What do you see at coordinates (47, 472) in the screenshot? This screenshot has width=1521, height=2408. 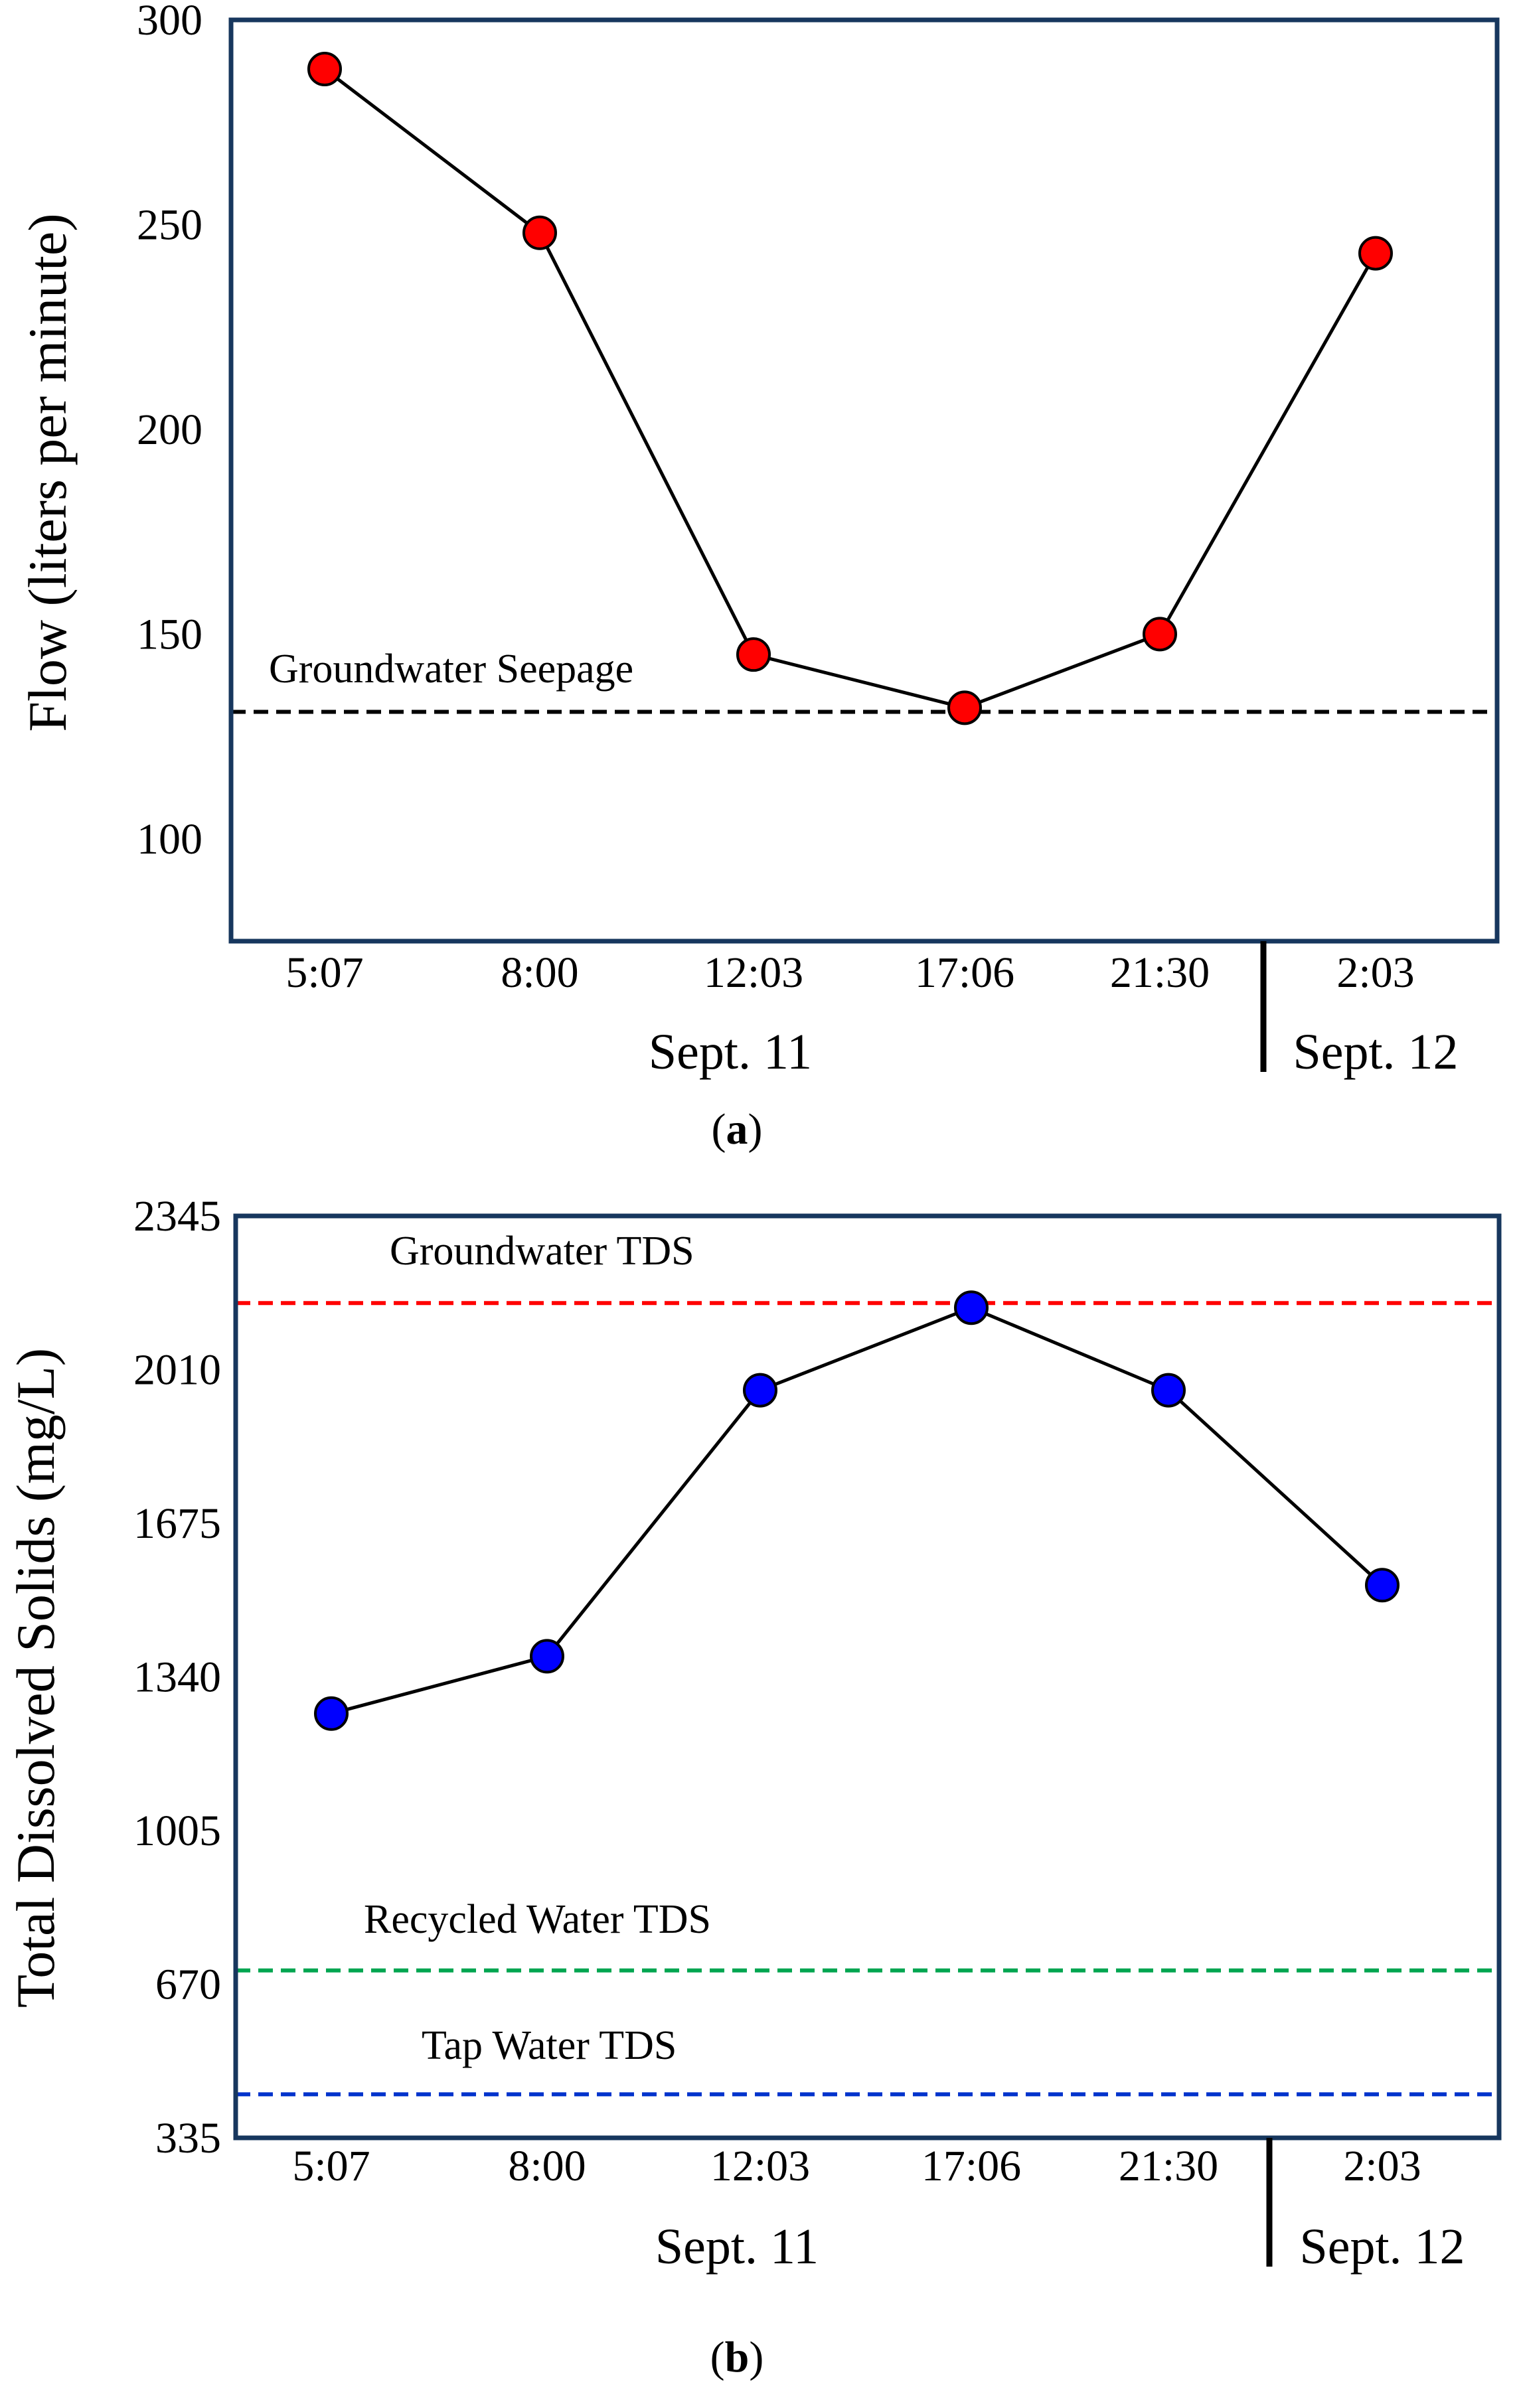 I see `y-axis-title: Flow (liters per minute)` at bounding box center [47, 472].